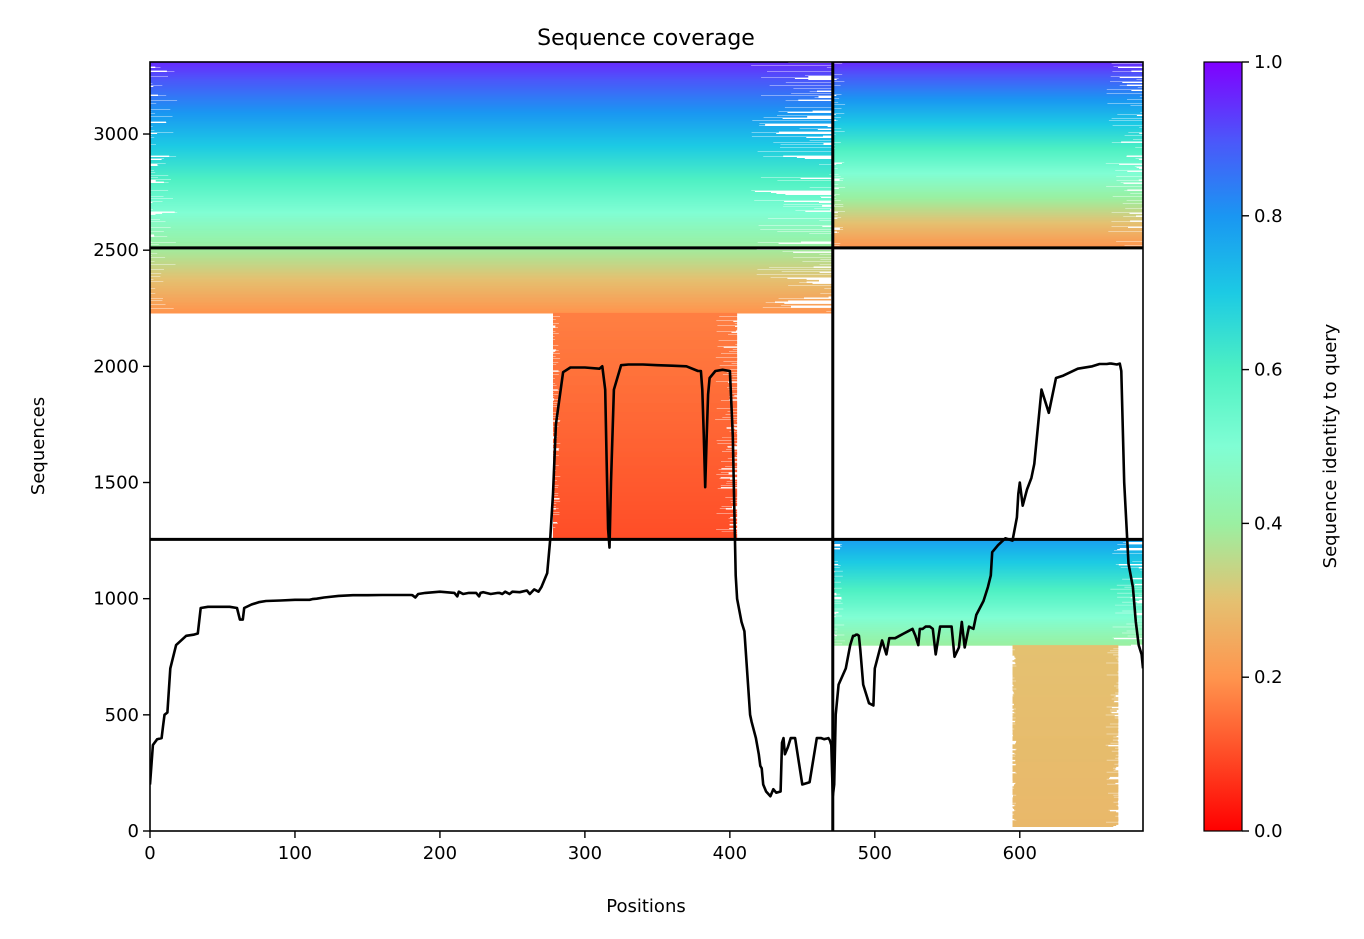  I want to click on x-axis-label: Positions, so click(645, 906).